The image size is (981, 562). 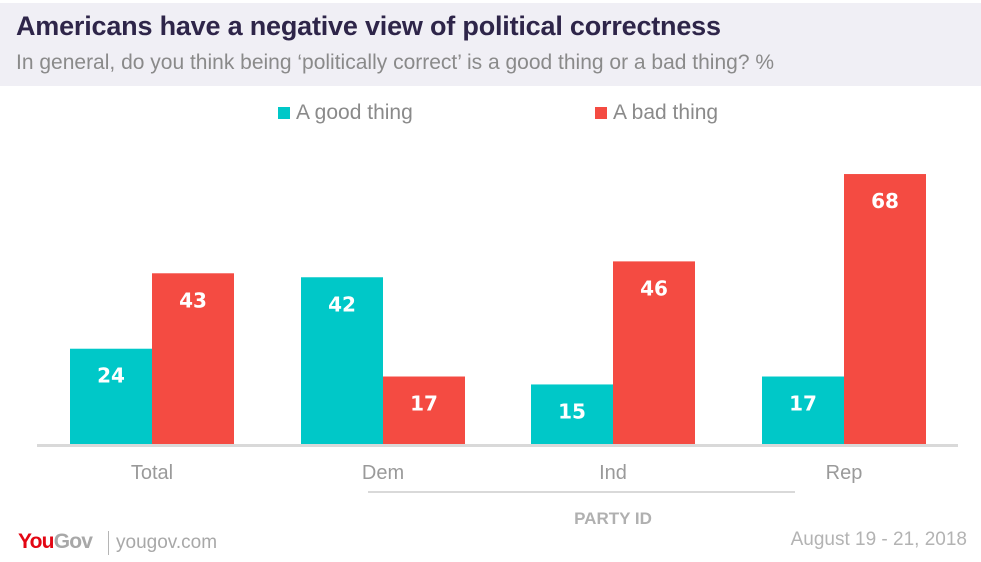 What do you see at coordinates (613, 473) in the screenshot?
I see `category-label-ind: Ind` at bounding box center [613, 473].